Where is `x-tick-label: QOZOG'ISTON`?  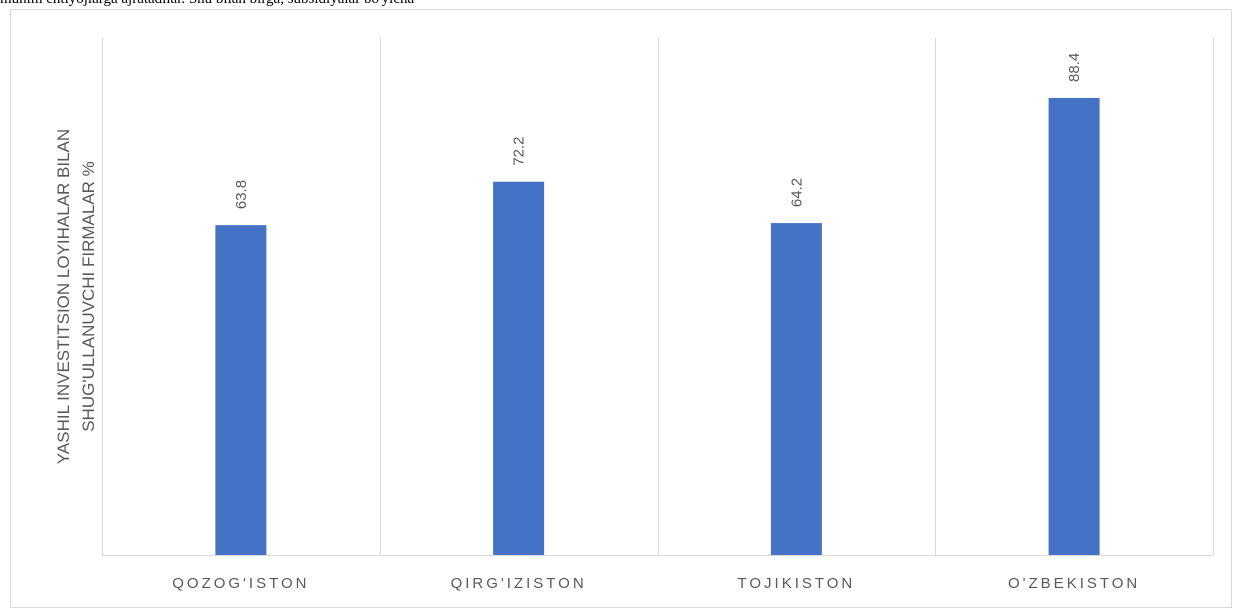
x-tick-label: QOZOG'ISTON is located at coordinates (240, 583).